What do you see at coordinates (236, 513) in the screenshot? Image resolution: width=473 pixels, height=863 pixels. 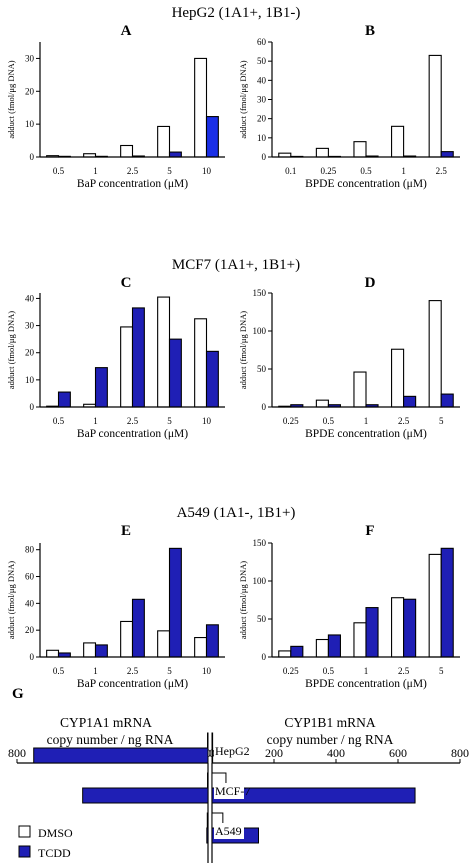 I see `row-title-a549: A549 (1A1-, 1B1+)` at bounding box center [236, 513].